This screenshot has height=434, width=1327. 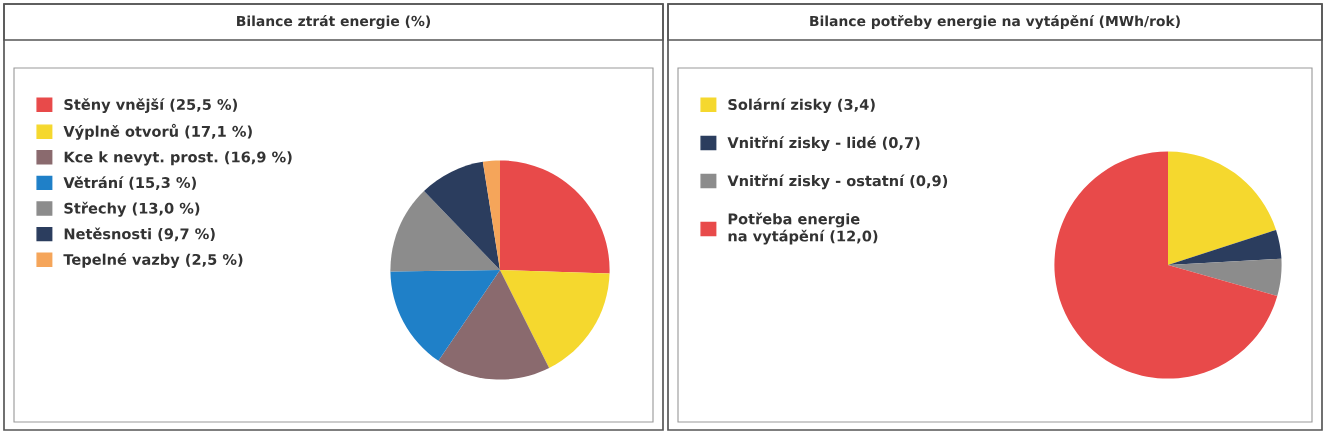 What do you see at coordinates (801, 105) in the screenshot?
I see `legend-label: Solární zisky (3,4)` at bounding box center [801, 105].